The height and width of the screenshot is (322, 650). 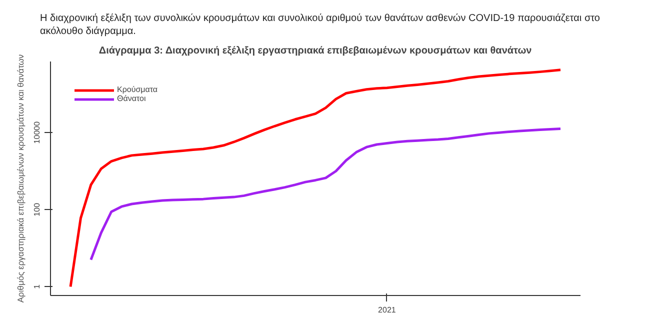 I want to click on chart-title: Διάγραμμα 3: Διαχρονική εξέλιξη εργαστηριακά επιβεβαιωμένων κρουσμάτων και θανάτων, so click(x=315, y=51).